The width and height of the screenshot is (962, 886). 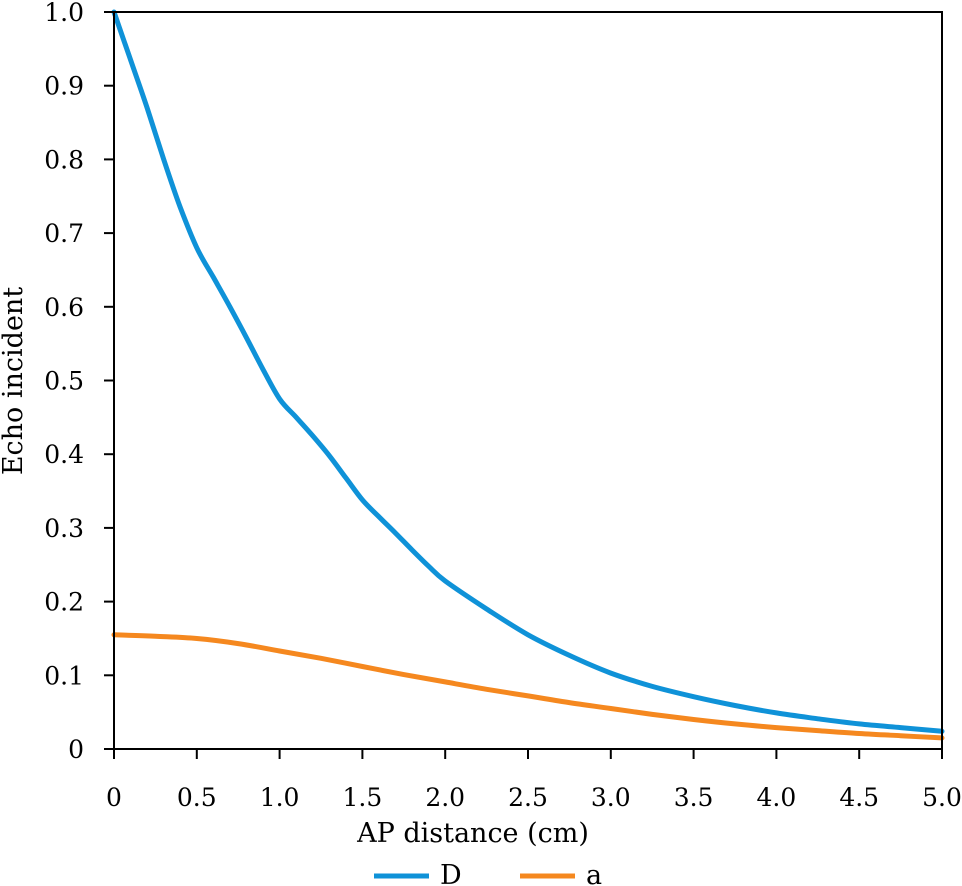 What do you see at coordinates (528, 797) in the screenshot?
I see `x-tick-label: 2.5` at bounding box center [528, 797].